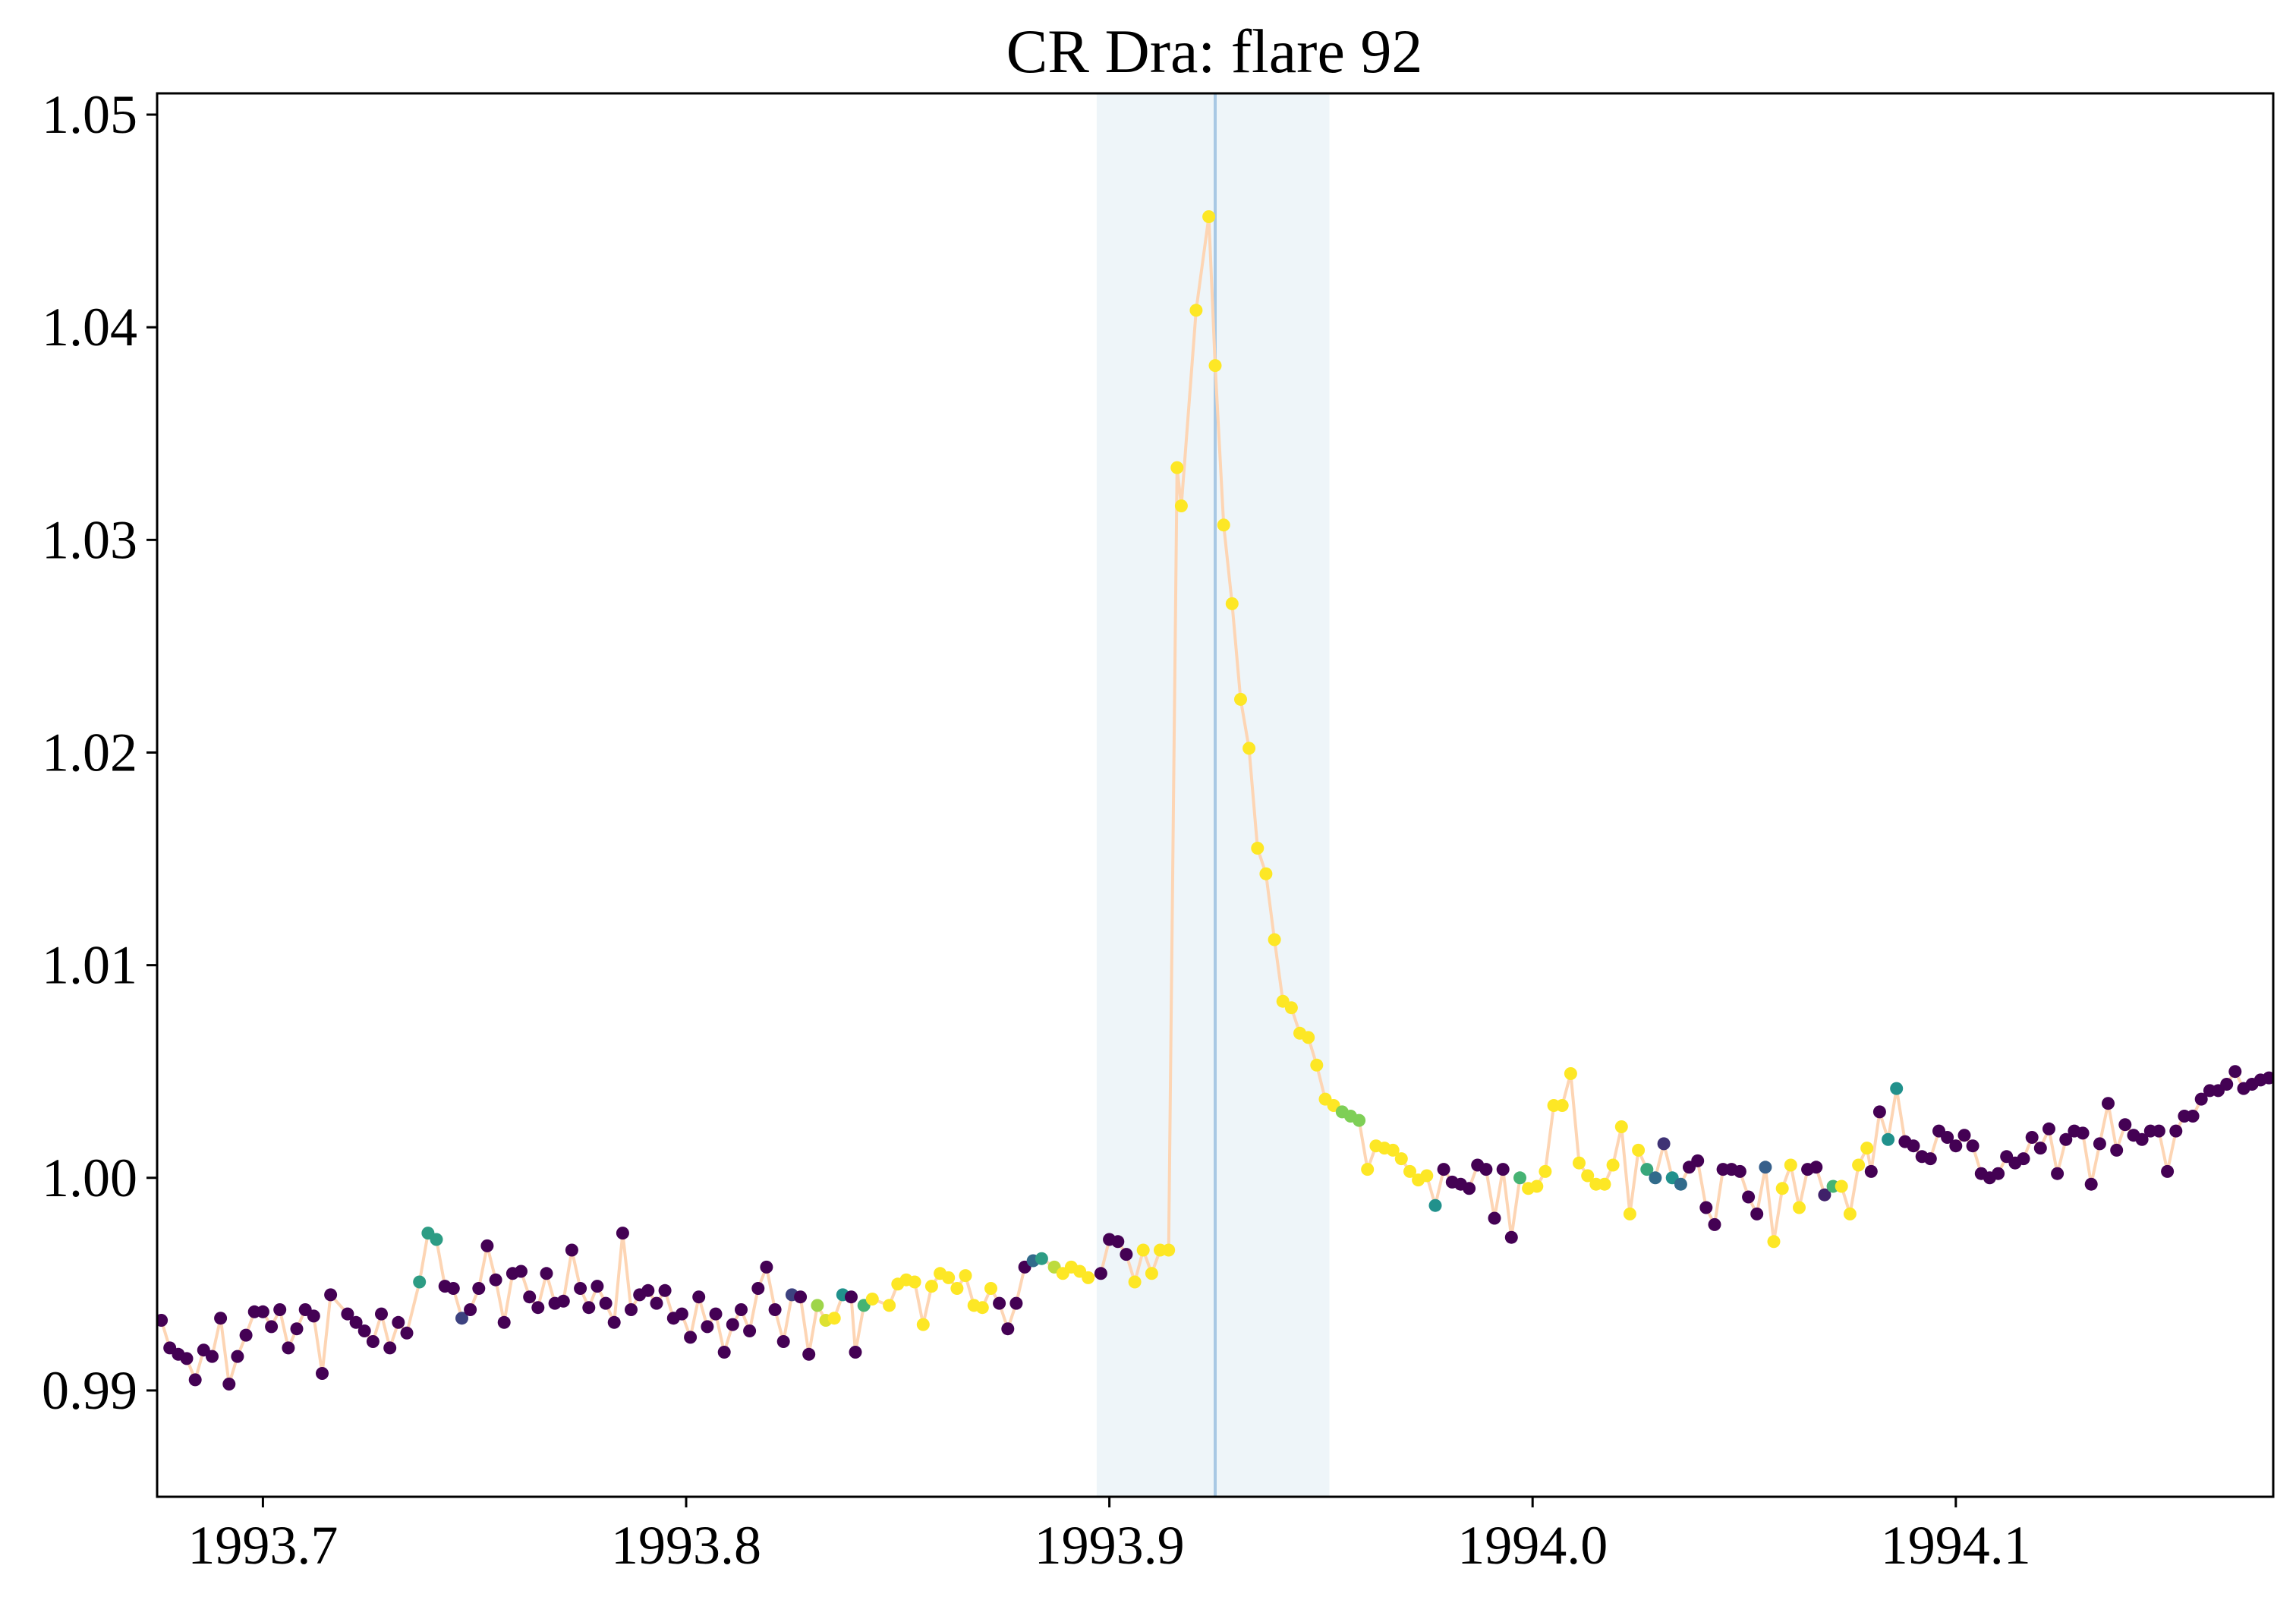 The height and width of the screenshot is (1600, 2296). Describe the element at coordinates (89, 752) in the screenshot. I see `y-tick-label: 1.02` at that location.